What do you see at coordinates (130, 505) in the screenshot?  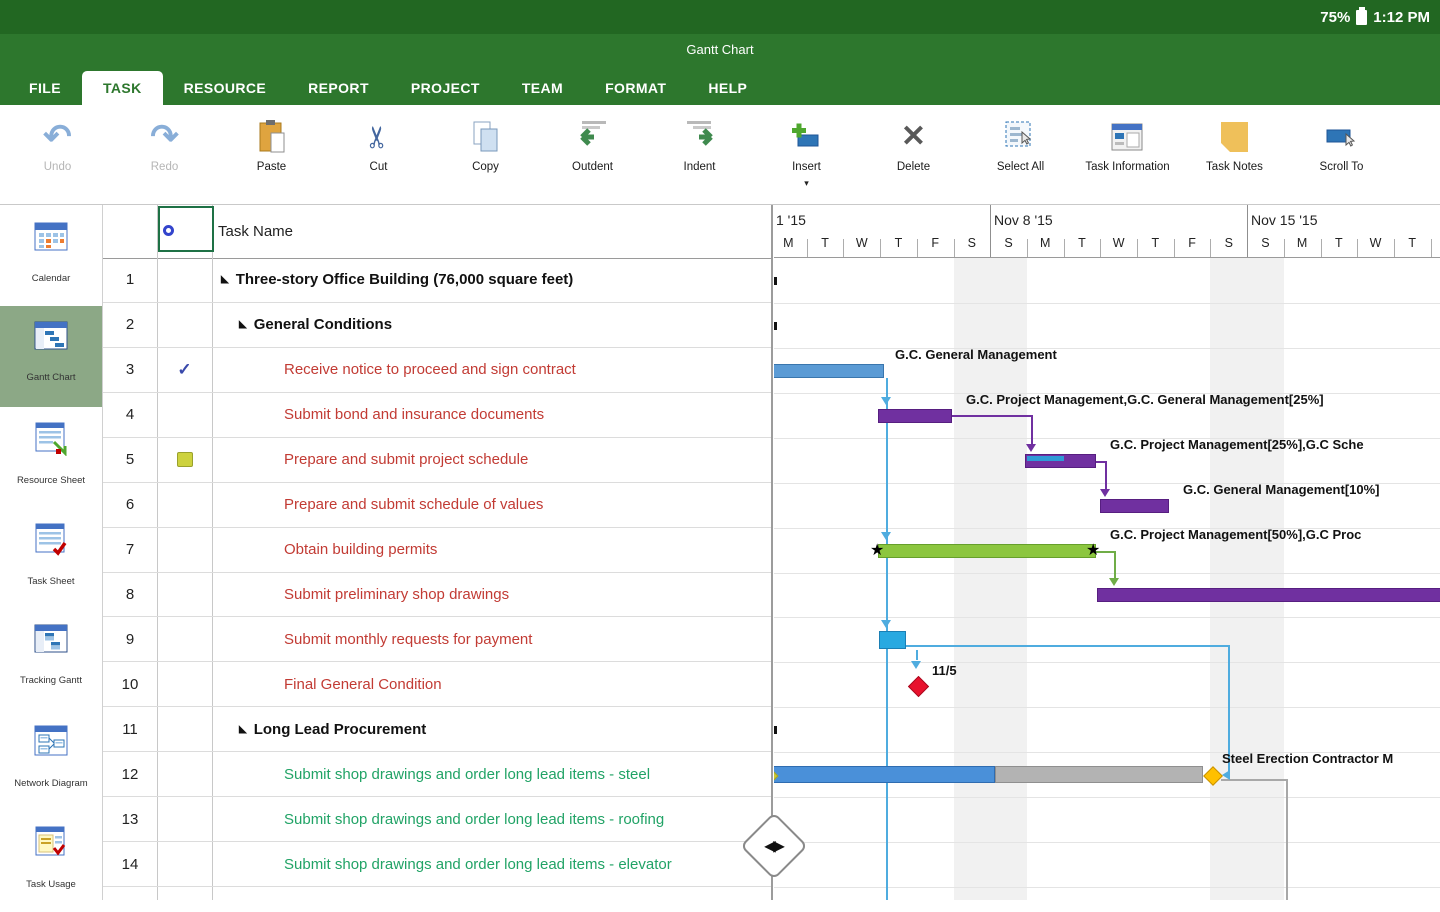 I see `row-number: 6` at bounding box center [130, 505].